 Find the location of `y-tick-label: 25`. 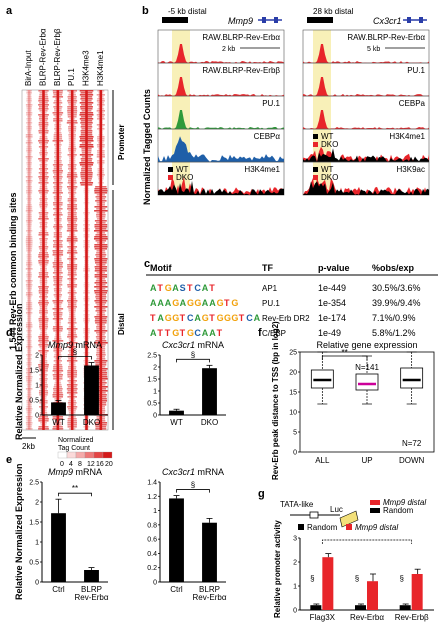

y-tick-label: 25 is located at coordinates (293, 353).